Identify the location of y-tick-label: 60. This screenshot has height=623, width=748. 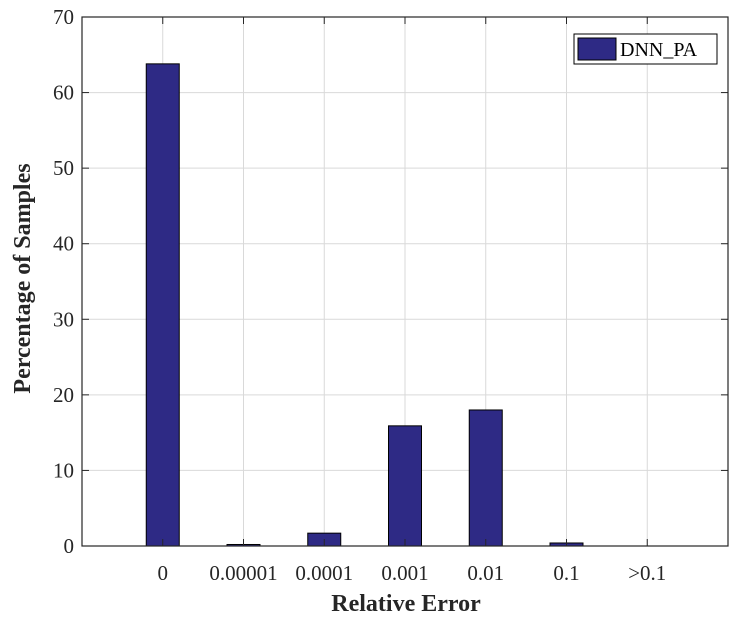
(63, 93).